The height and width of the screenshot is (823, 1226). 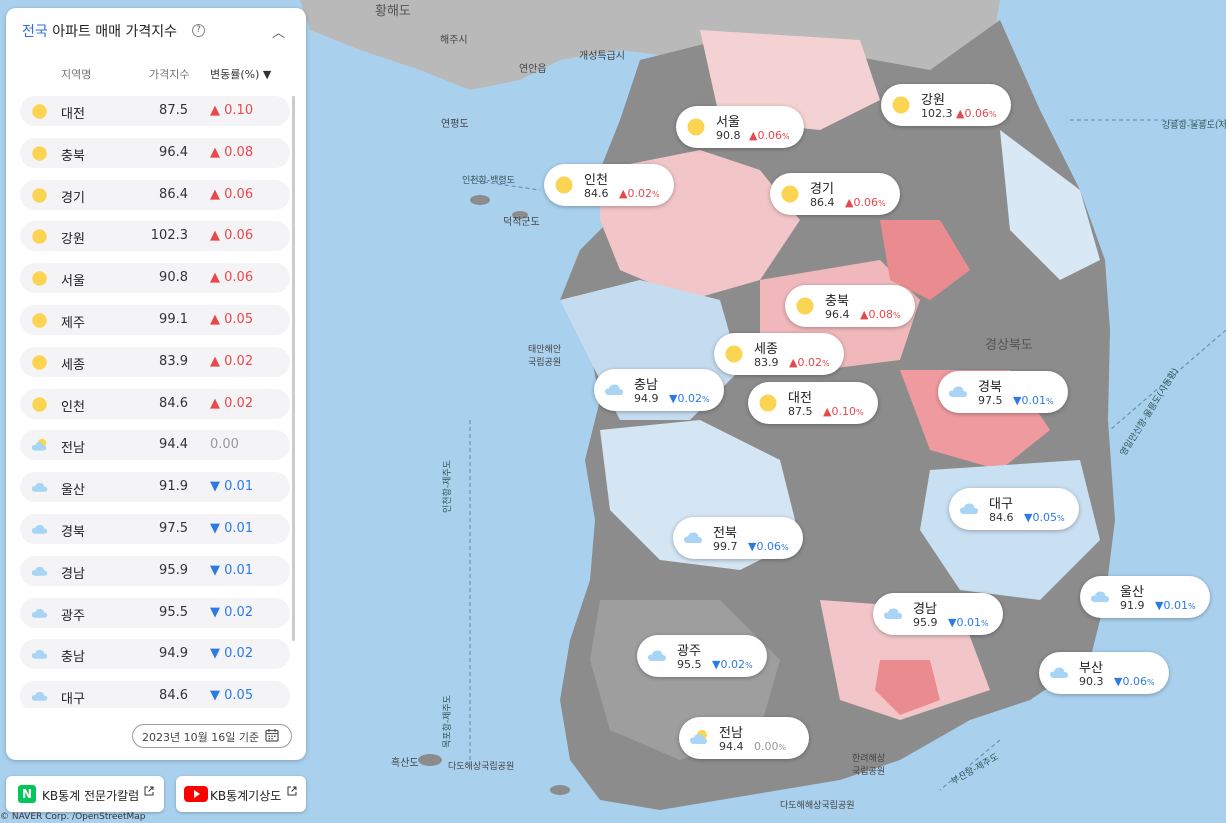 I want to click on map-marker-4: 충북 96.4 ▲0.08%, so click(x=850, y=306).